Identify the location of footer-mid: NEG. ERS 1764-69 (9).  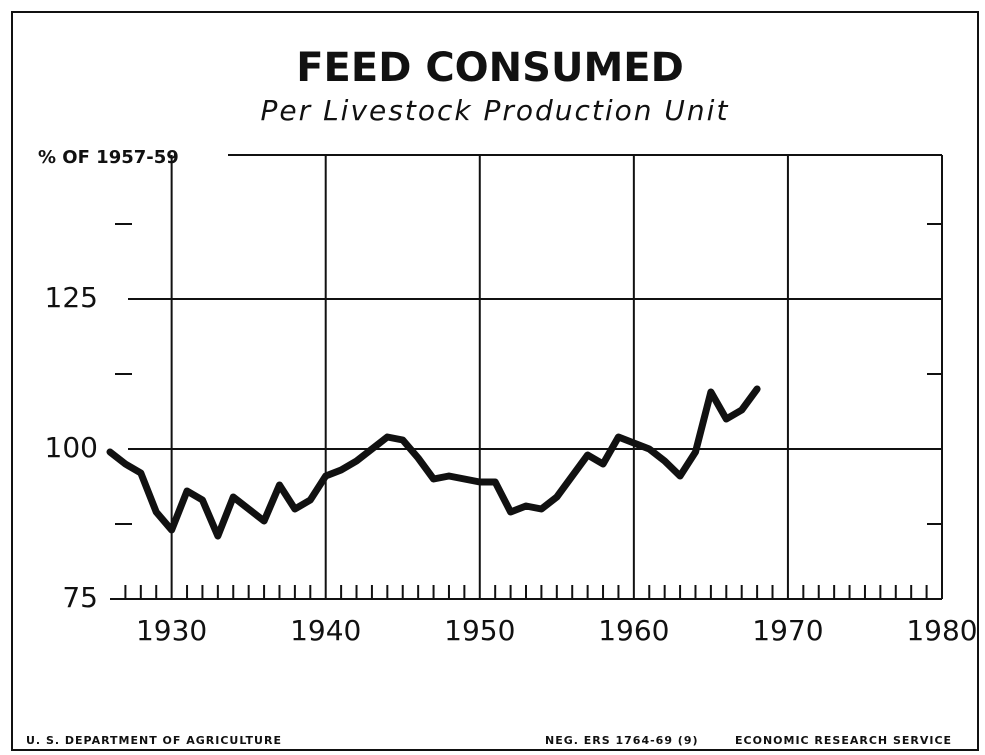
(622, 740).